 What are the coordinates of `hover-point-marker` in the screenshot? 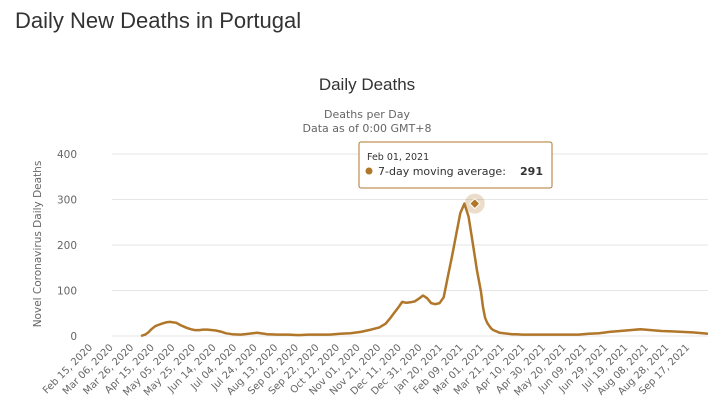 It's located at (475, 203).